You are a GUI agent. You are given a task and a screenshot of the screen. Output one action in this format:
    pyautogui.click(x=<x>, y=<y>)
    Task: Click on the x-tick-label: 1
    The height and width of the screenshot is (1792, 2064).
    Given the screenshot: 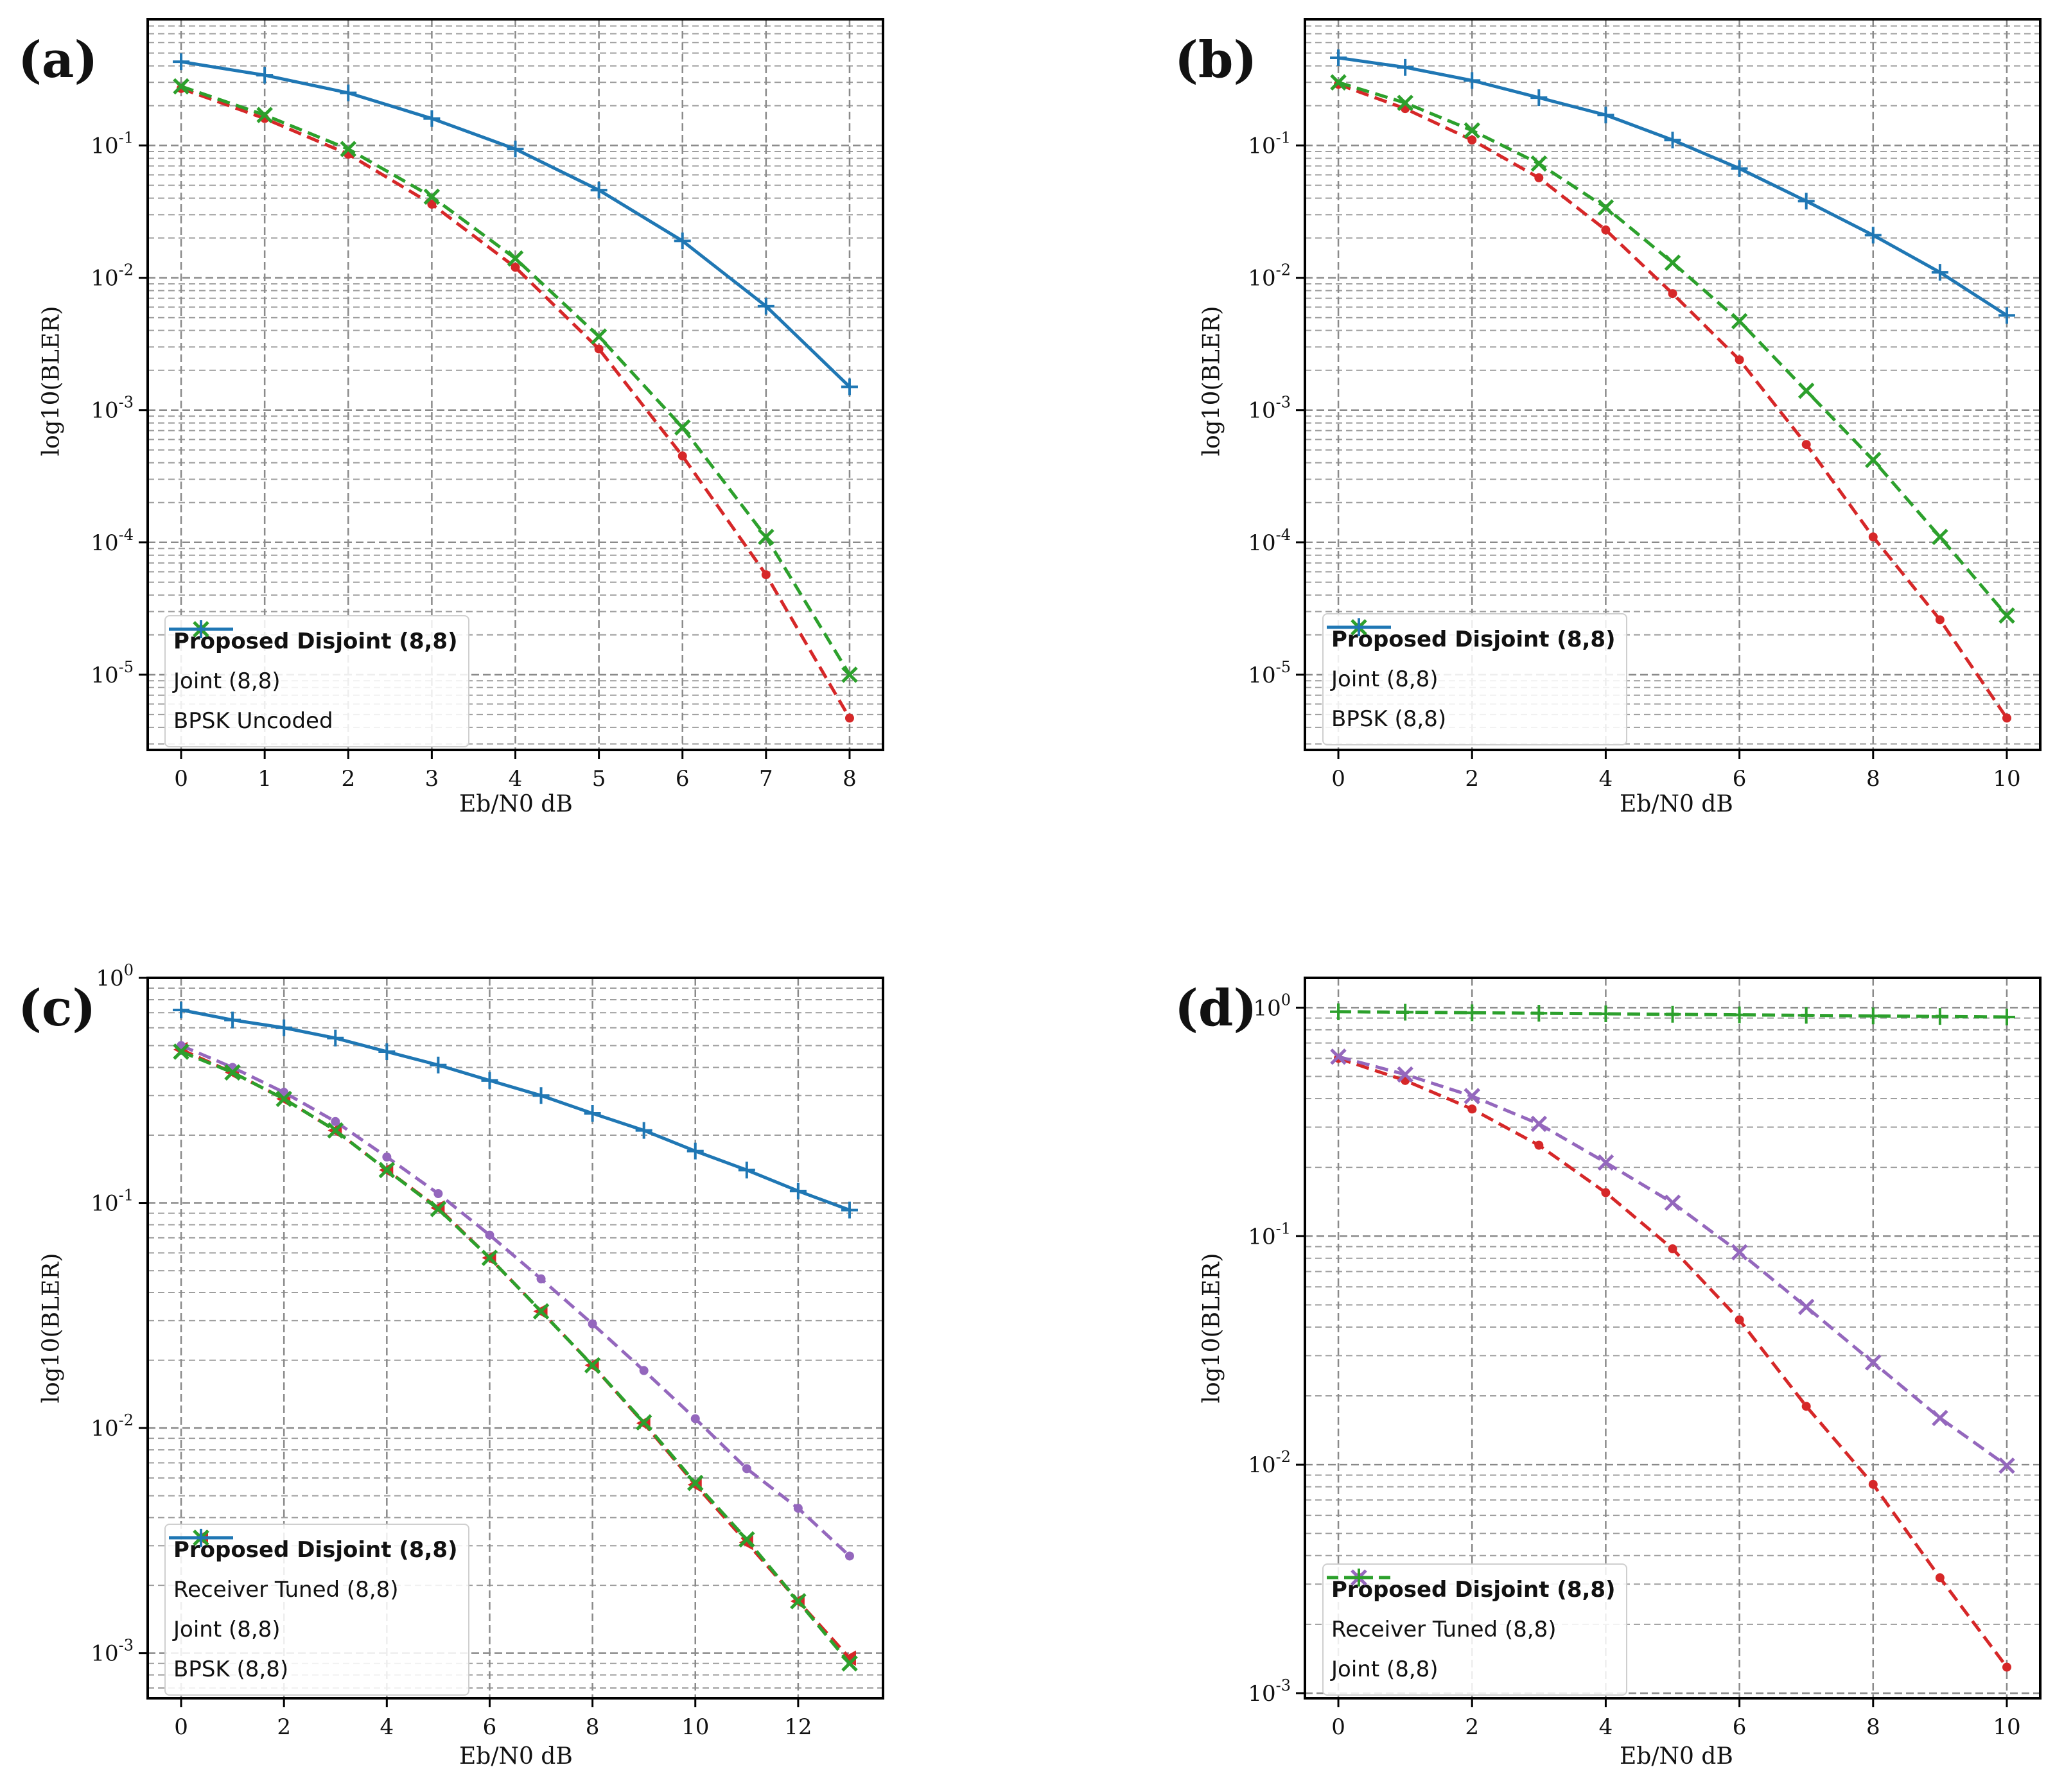 What is the action you would take?
    pyautogui.click(x=265, y=779)
    